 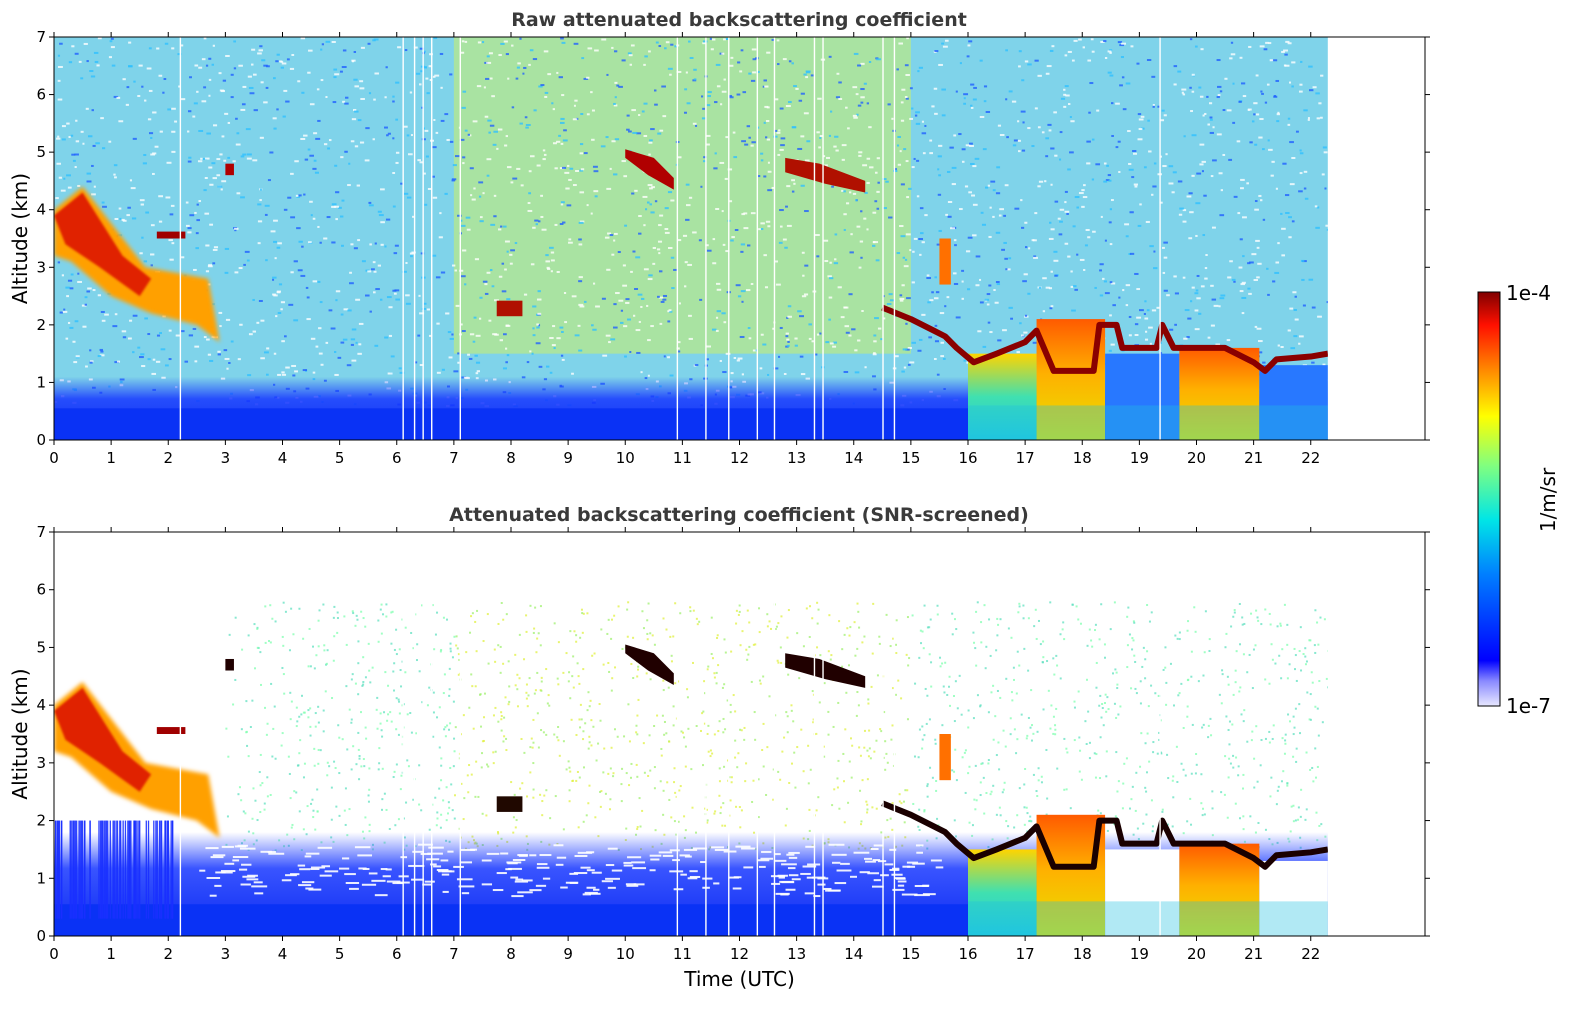 I want to click on bottom-morning-cloud-core, so click(x=103, y=739).